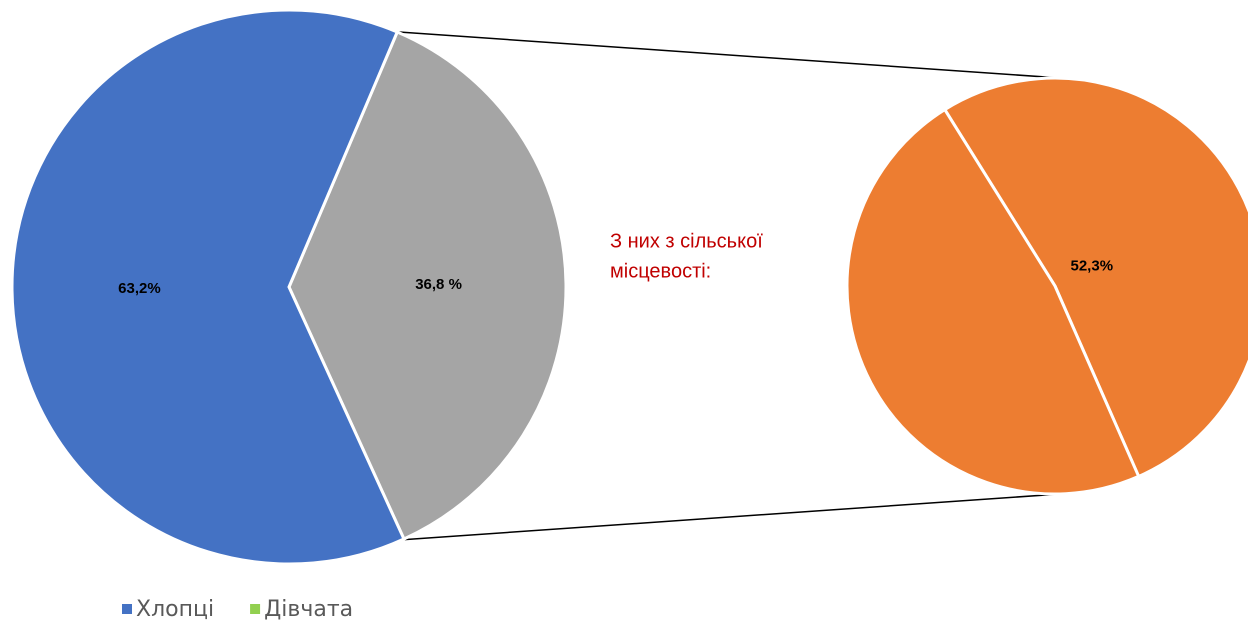 This screenshot has height=626, width=1248. What do you see at coordinates (308, 609) in the screenshot?
I see `legend-label: Дівчата` at bounding box center [308, 609].